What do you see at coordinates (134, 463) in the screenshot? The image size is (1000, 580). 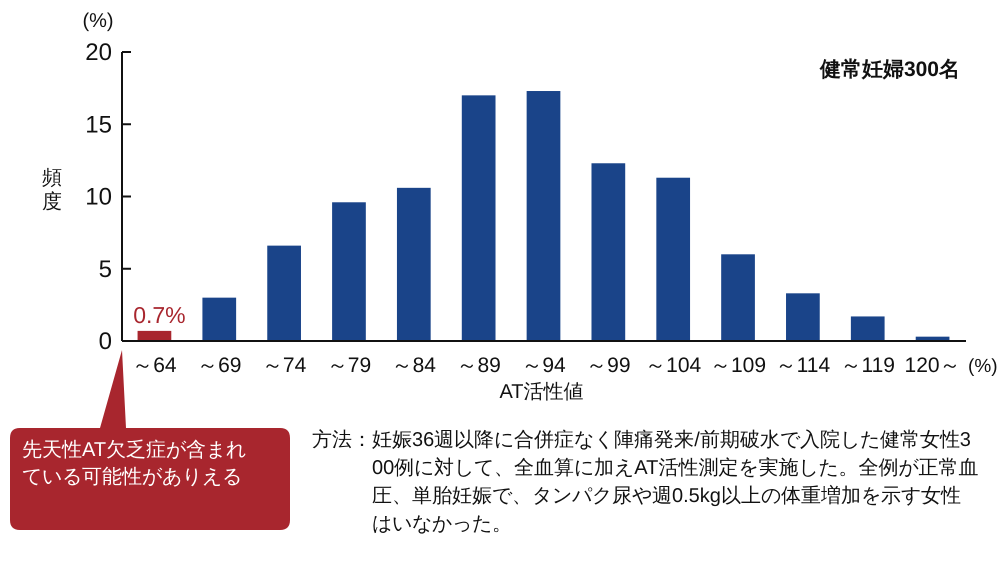 I see `text: 先天性AT欠乏症が含まれている可能性がありえる` at bounding box center [134, 463].